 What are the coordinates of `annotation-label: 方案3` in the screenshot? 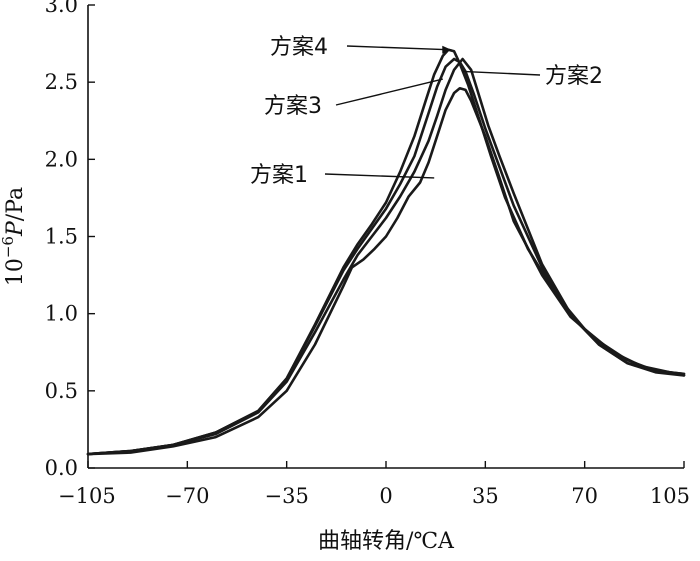 It's located at (293, 106).